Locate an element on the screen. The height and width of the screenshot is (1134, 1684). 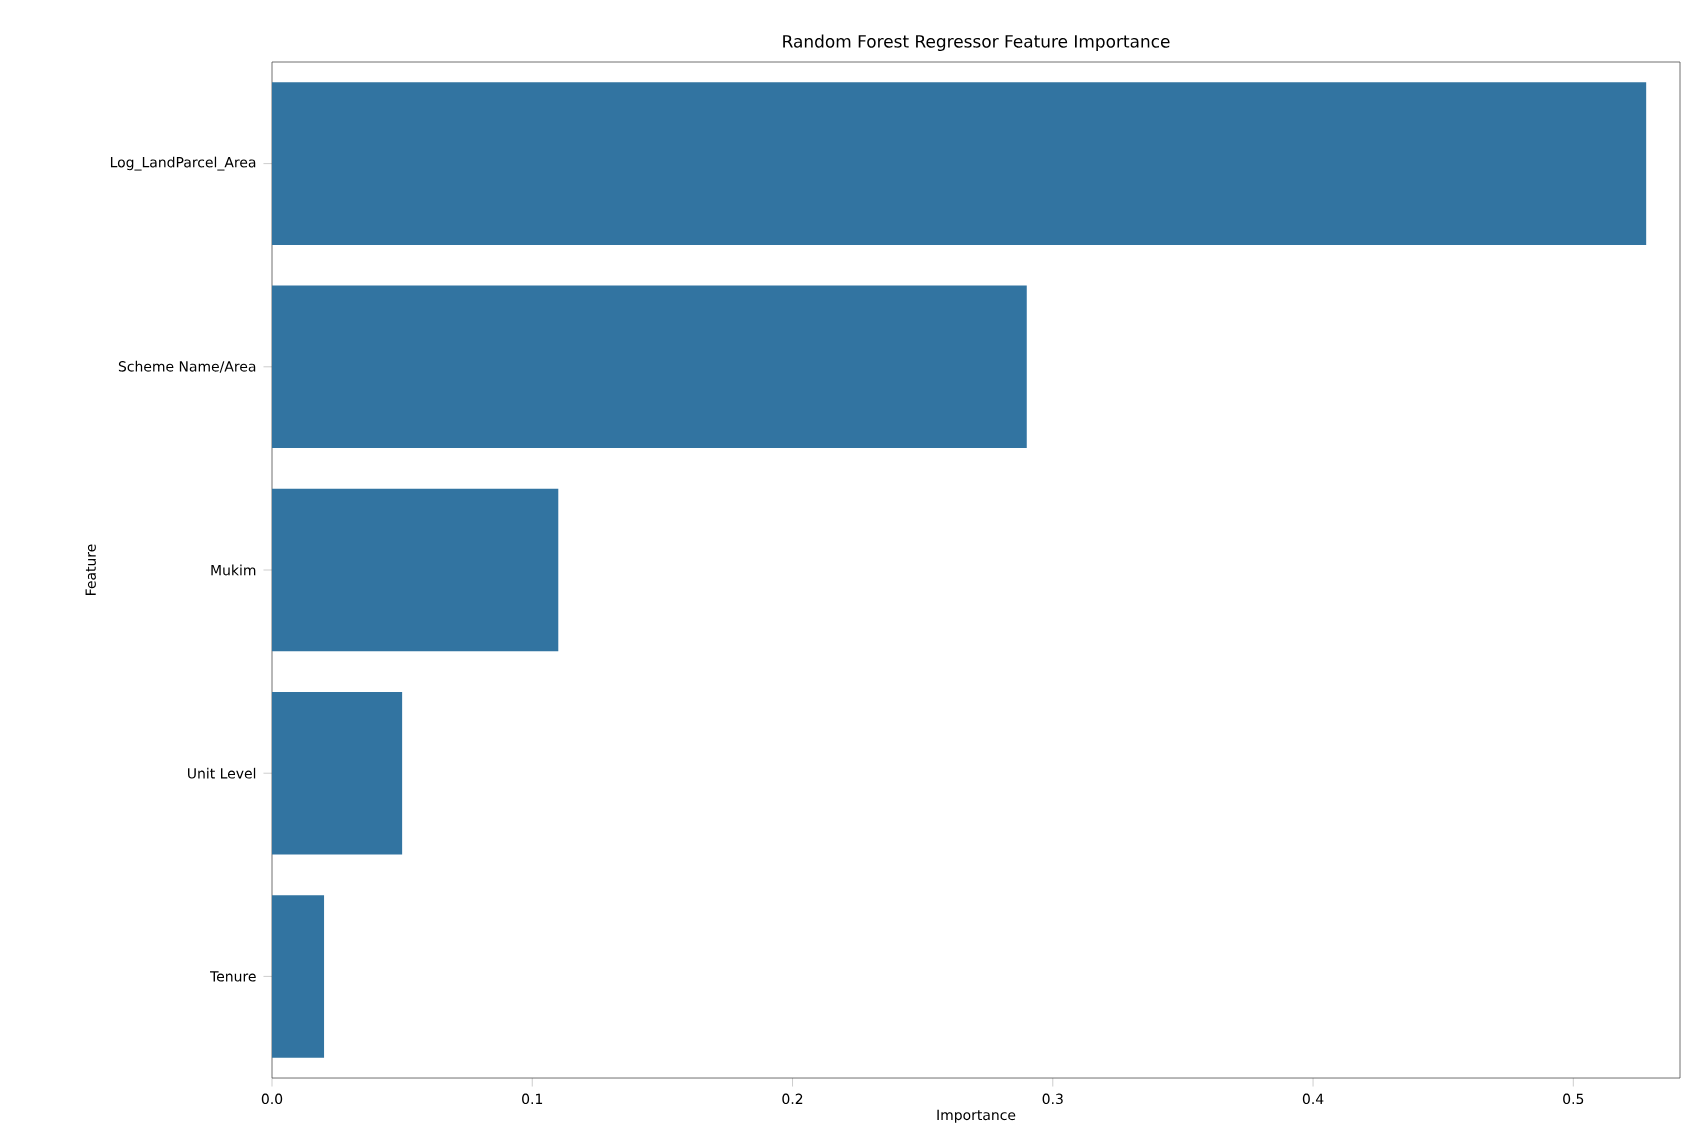
chart-title: Random Forest Regressor Feature Importance is located at coordinates (976, 43).